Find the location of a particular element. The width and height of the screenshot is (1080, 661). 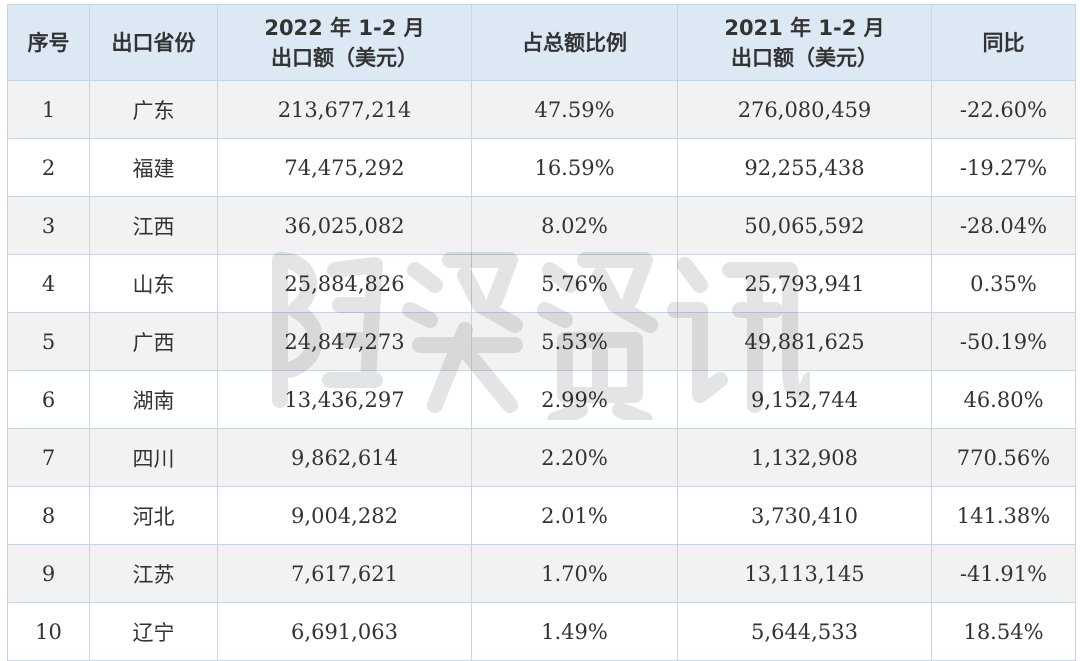

cell-share: 47.59% is located at coordinates (574, 109).